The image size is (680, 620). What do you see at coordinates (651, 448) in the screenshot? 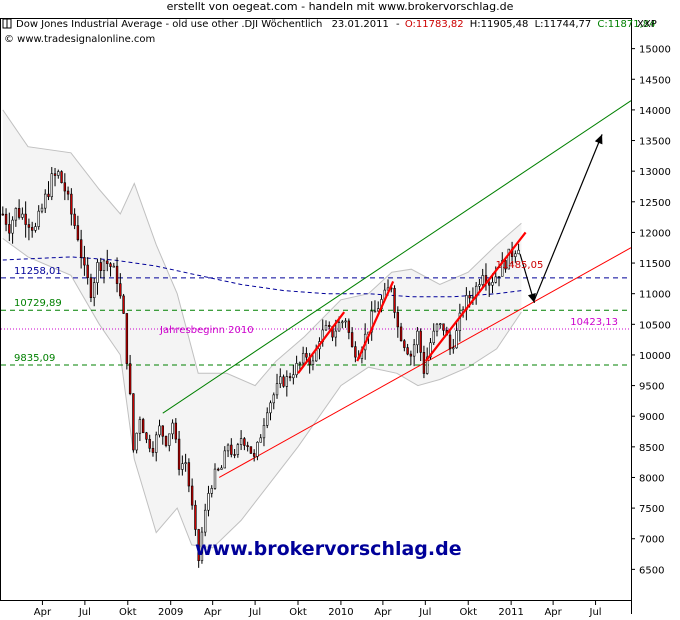
I see `y-tick-label: 8500` at bounding box center [651, 448].